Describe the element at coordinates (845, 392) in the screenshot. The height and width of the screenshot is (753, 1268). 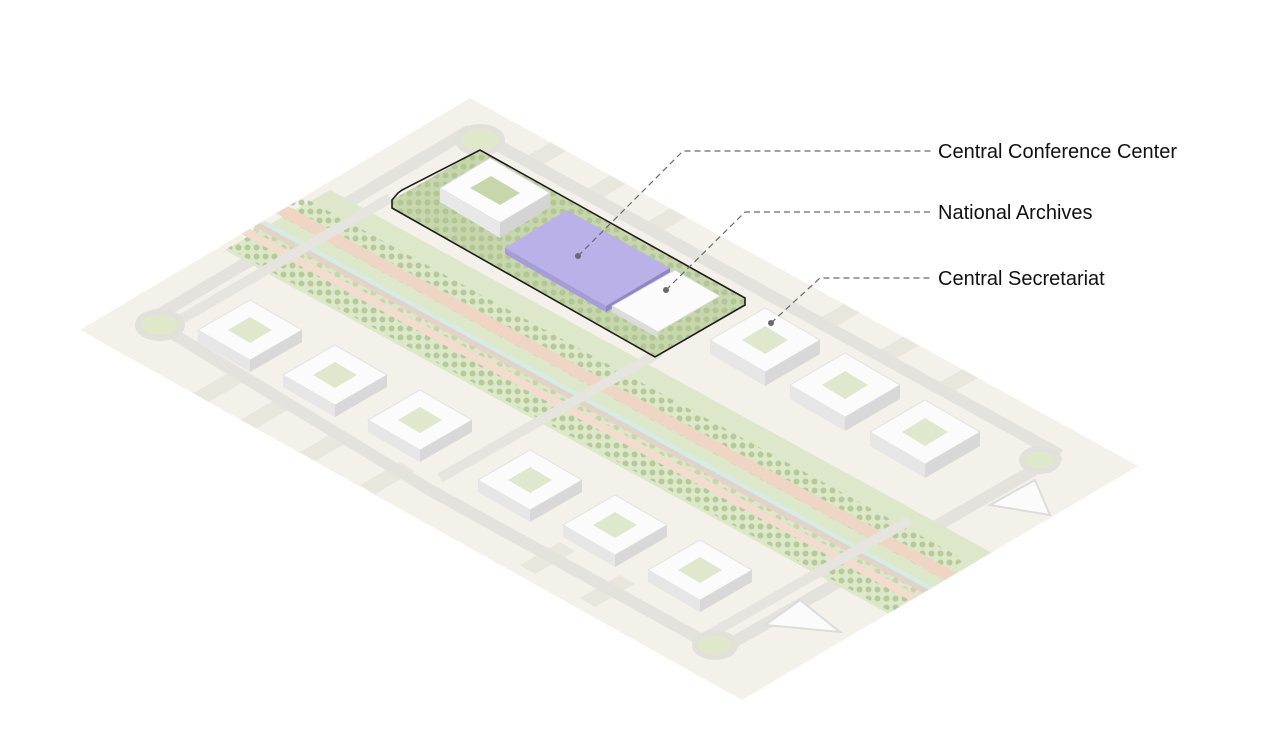
I see `secretariat-blocks-north` at that location.